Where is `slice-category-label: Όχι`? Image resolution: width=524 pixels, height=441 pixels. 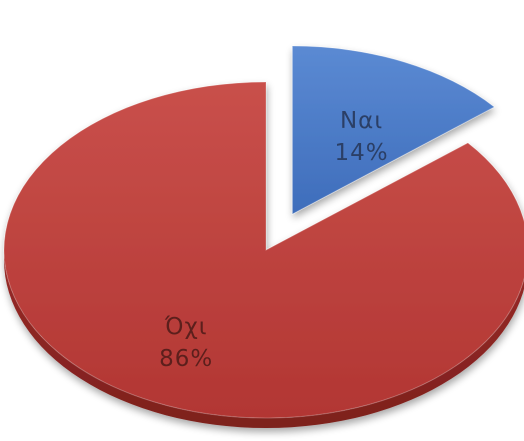 slice-category-label: Όχι is located at coordinates (186, 327).